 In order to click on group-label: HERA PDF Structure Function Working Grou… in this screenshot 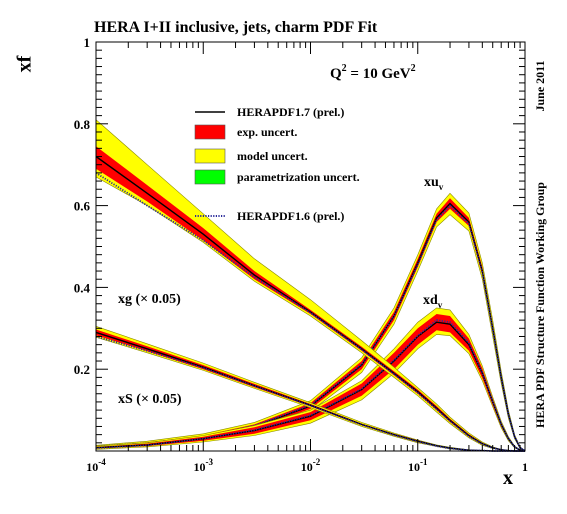, I will do `click(540, 305)`.